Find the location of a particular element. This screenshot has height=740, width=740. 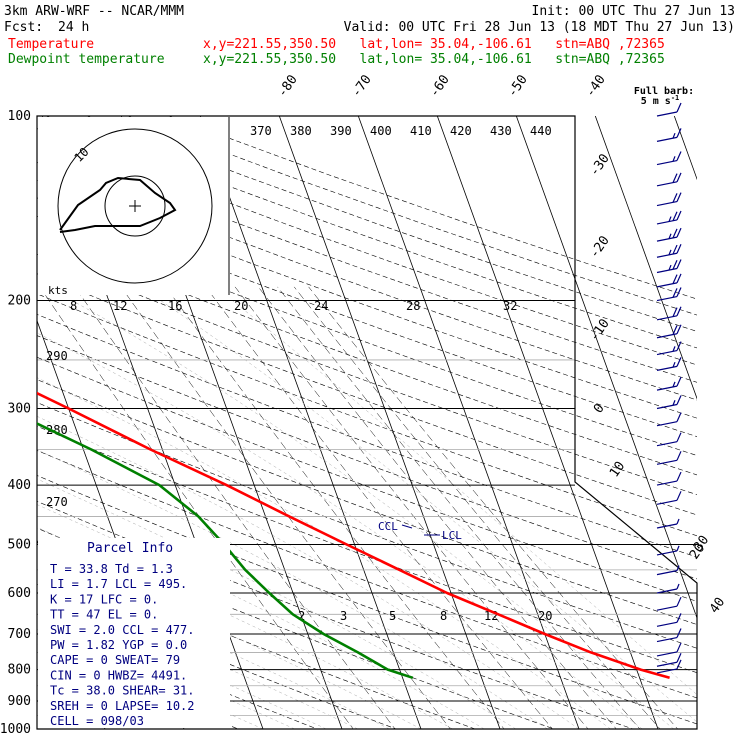

hodograph-trace is located at coordinates (118, 204).